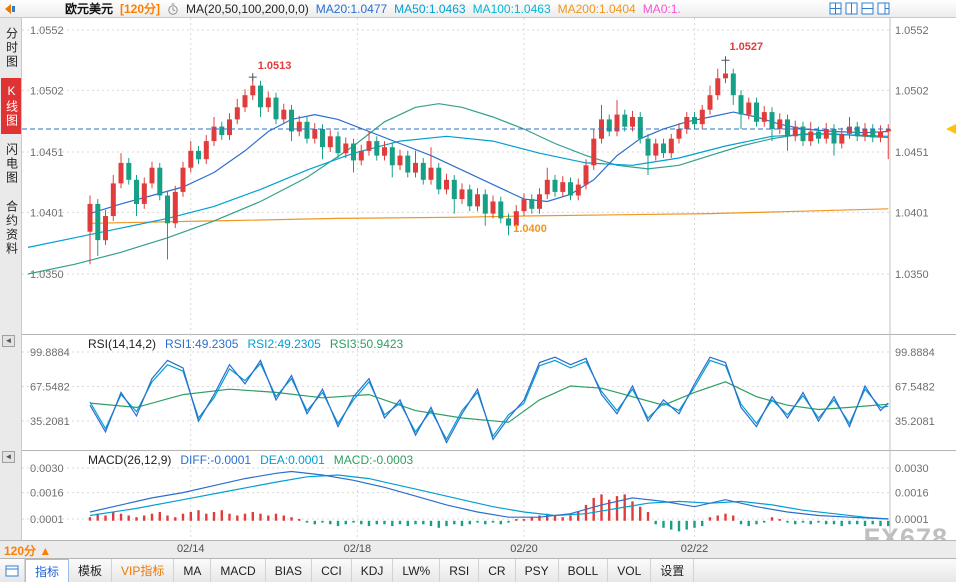 Image resolution: width=956 pixels, height=582 pixels. What do you see at coordinates (673, 570) in the screenshot?
I see `toolbar-item-settings: 设置` at bounding box center [673, 570].